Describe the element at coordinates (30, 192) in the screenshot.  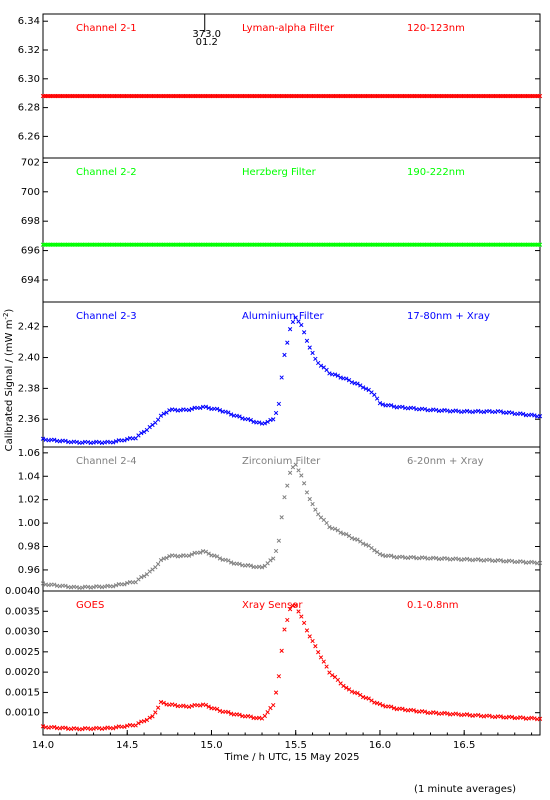
I see `y-tick-label: 700` at that location.